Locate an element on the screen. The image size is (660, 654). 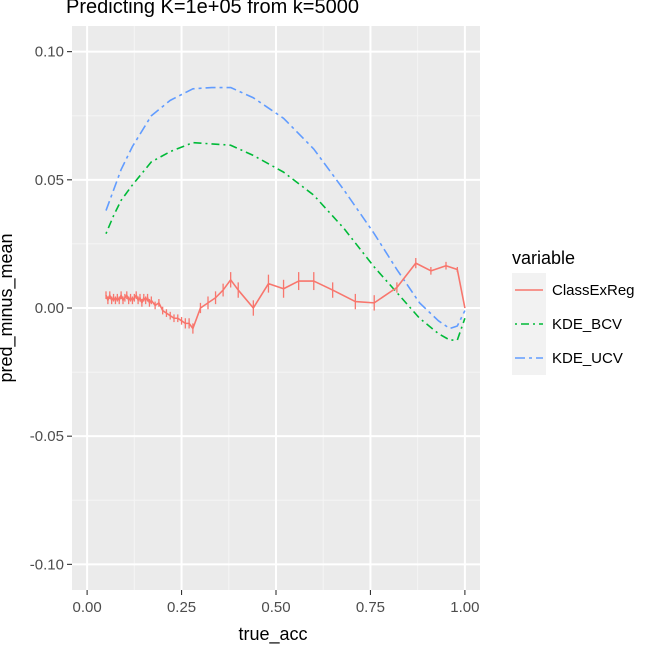
y-tick-label: 0.05 is located at coordinates (49, 180).